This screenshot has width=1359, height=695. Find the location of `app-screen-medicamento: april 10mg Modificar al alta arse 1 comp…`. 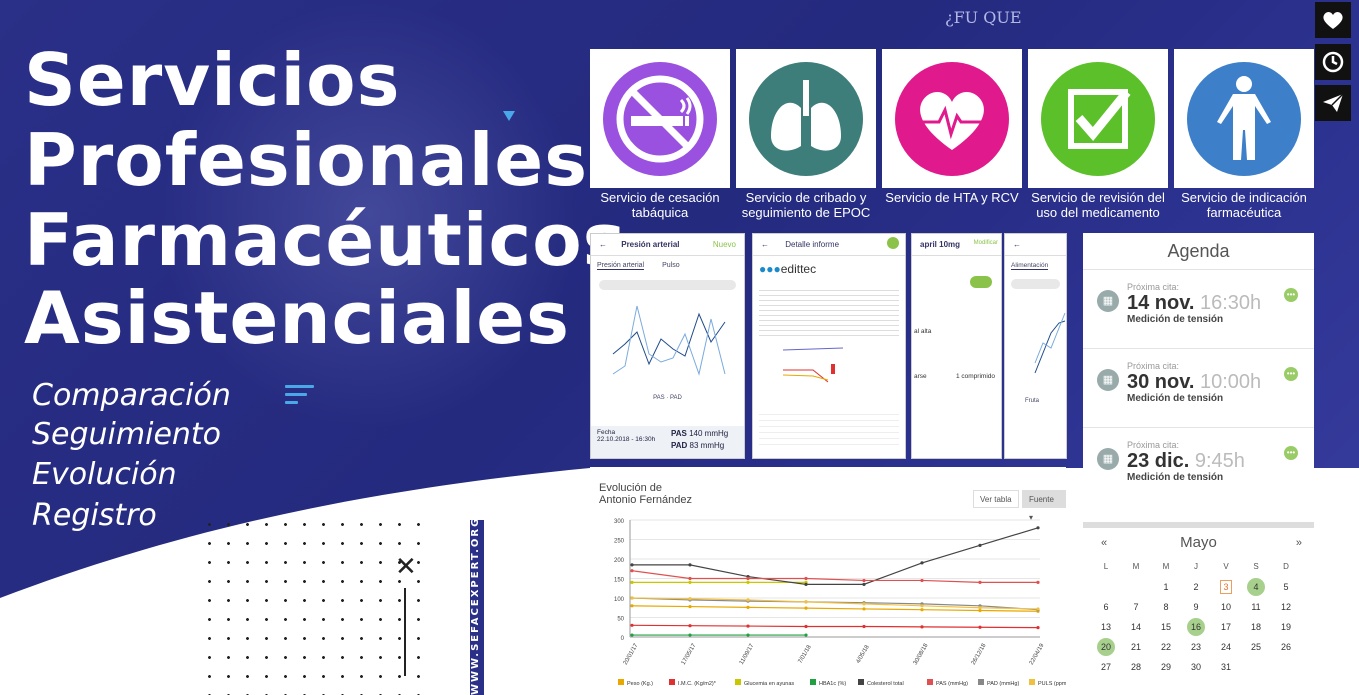

app-screen-medicamento: april 10mg Modificar al alta arse 1 comp… is located at coordinates (956, 346).